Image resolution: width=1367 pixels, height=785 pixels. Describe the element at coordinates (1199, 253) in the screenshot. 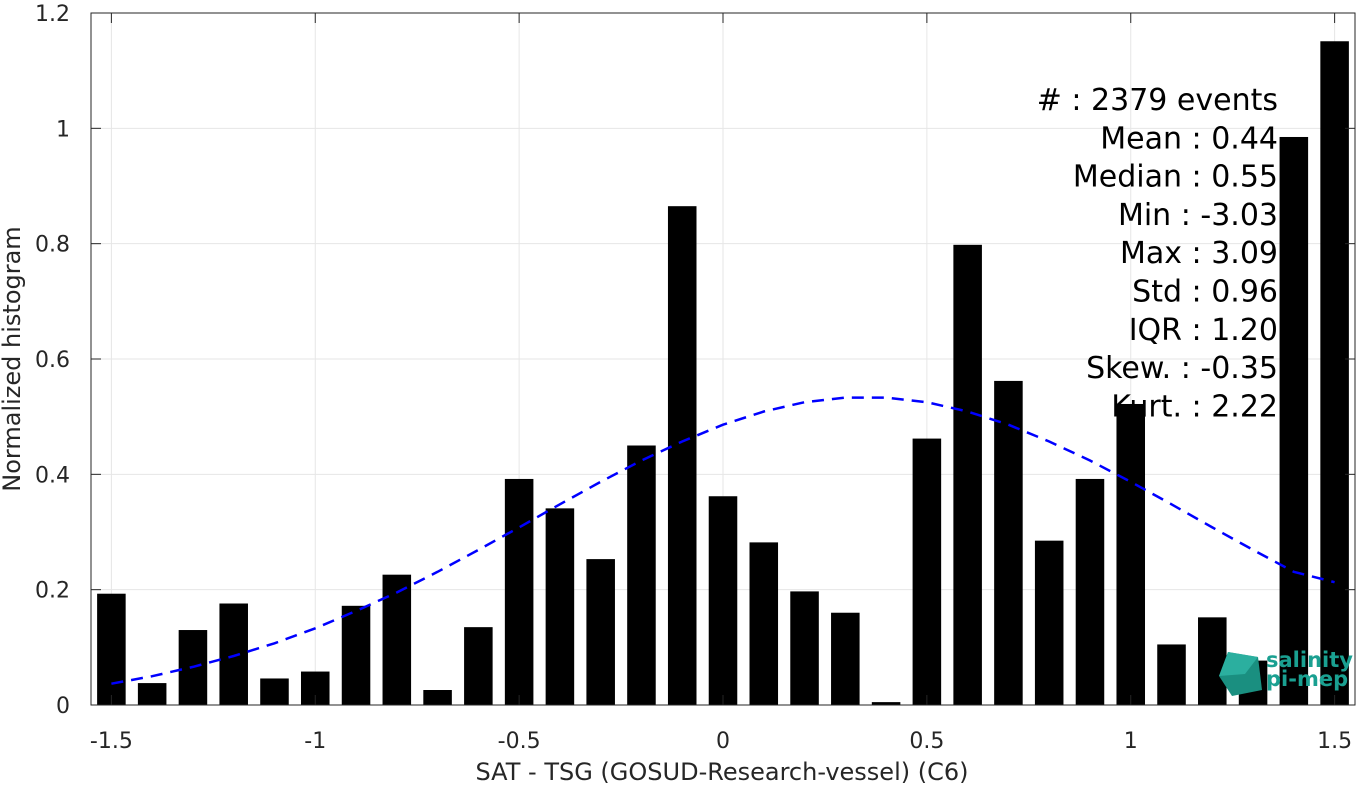

I see `stat-annotation: Max : 3.09` at that location.